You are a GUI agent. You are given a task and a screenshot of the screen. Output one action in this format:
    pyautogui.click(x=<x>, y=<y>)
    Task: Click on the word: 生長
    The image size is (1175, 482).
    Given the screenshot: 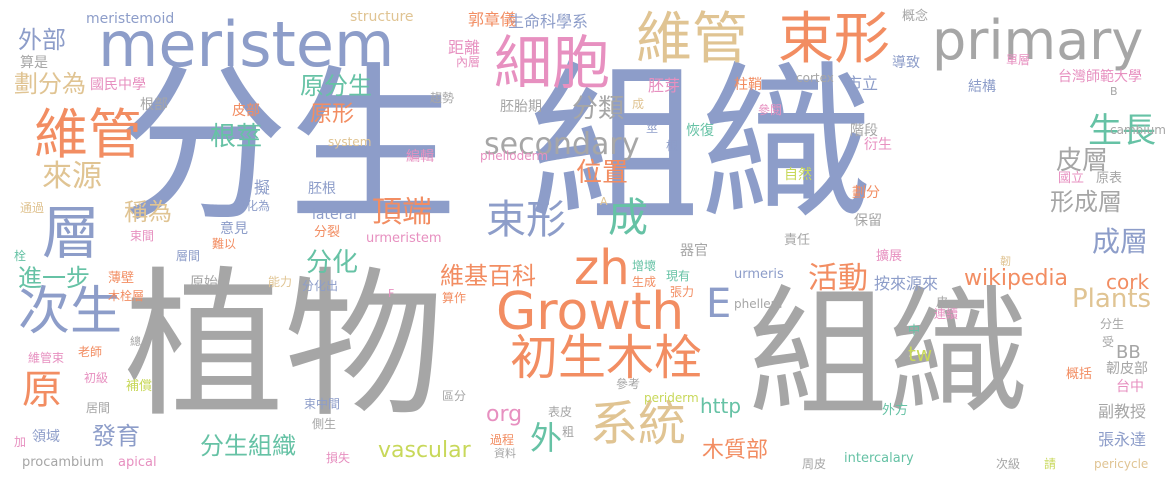 What is the action you would take?
    pyautogui.click(x=1122, y=131)
    